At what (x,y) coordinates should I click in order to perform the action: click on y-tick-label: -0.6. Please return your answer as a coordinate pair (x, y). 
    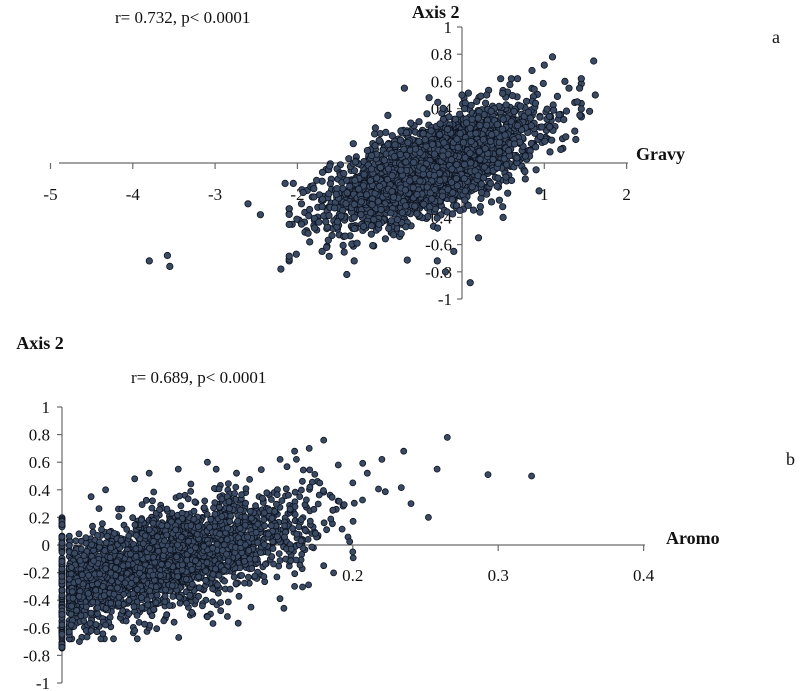
    Looking at the image, I should click on (438, 245).